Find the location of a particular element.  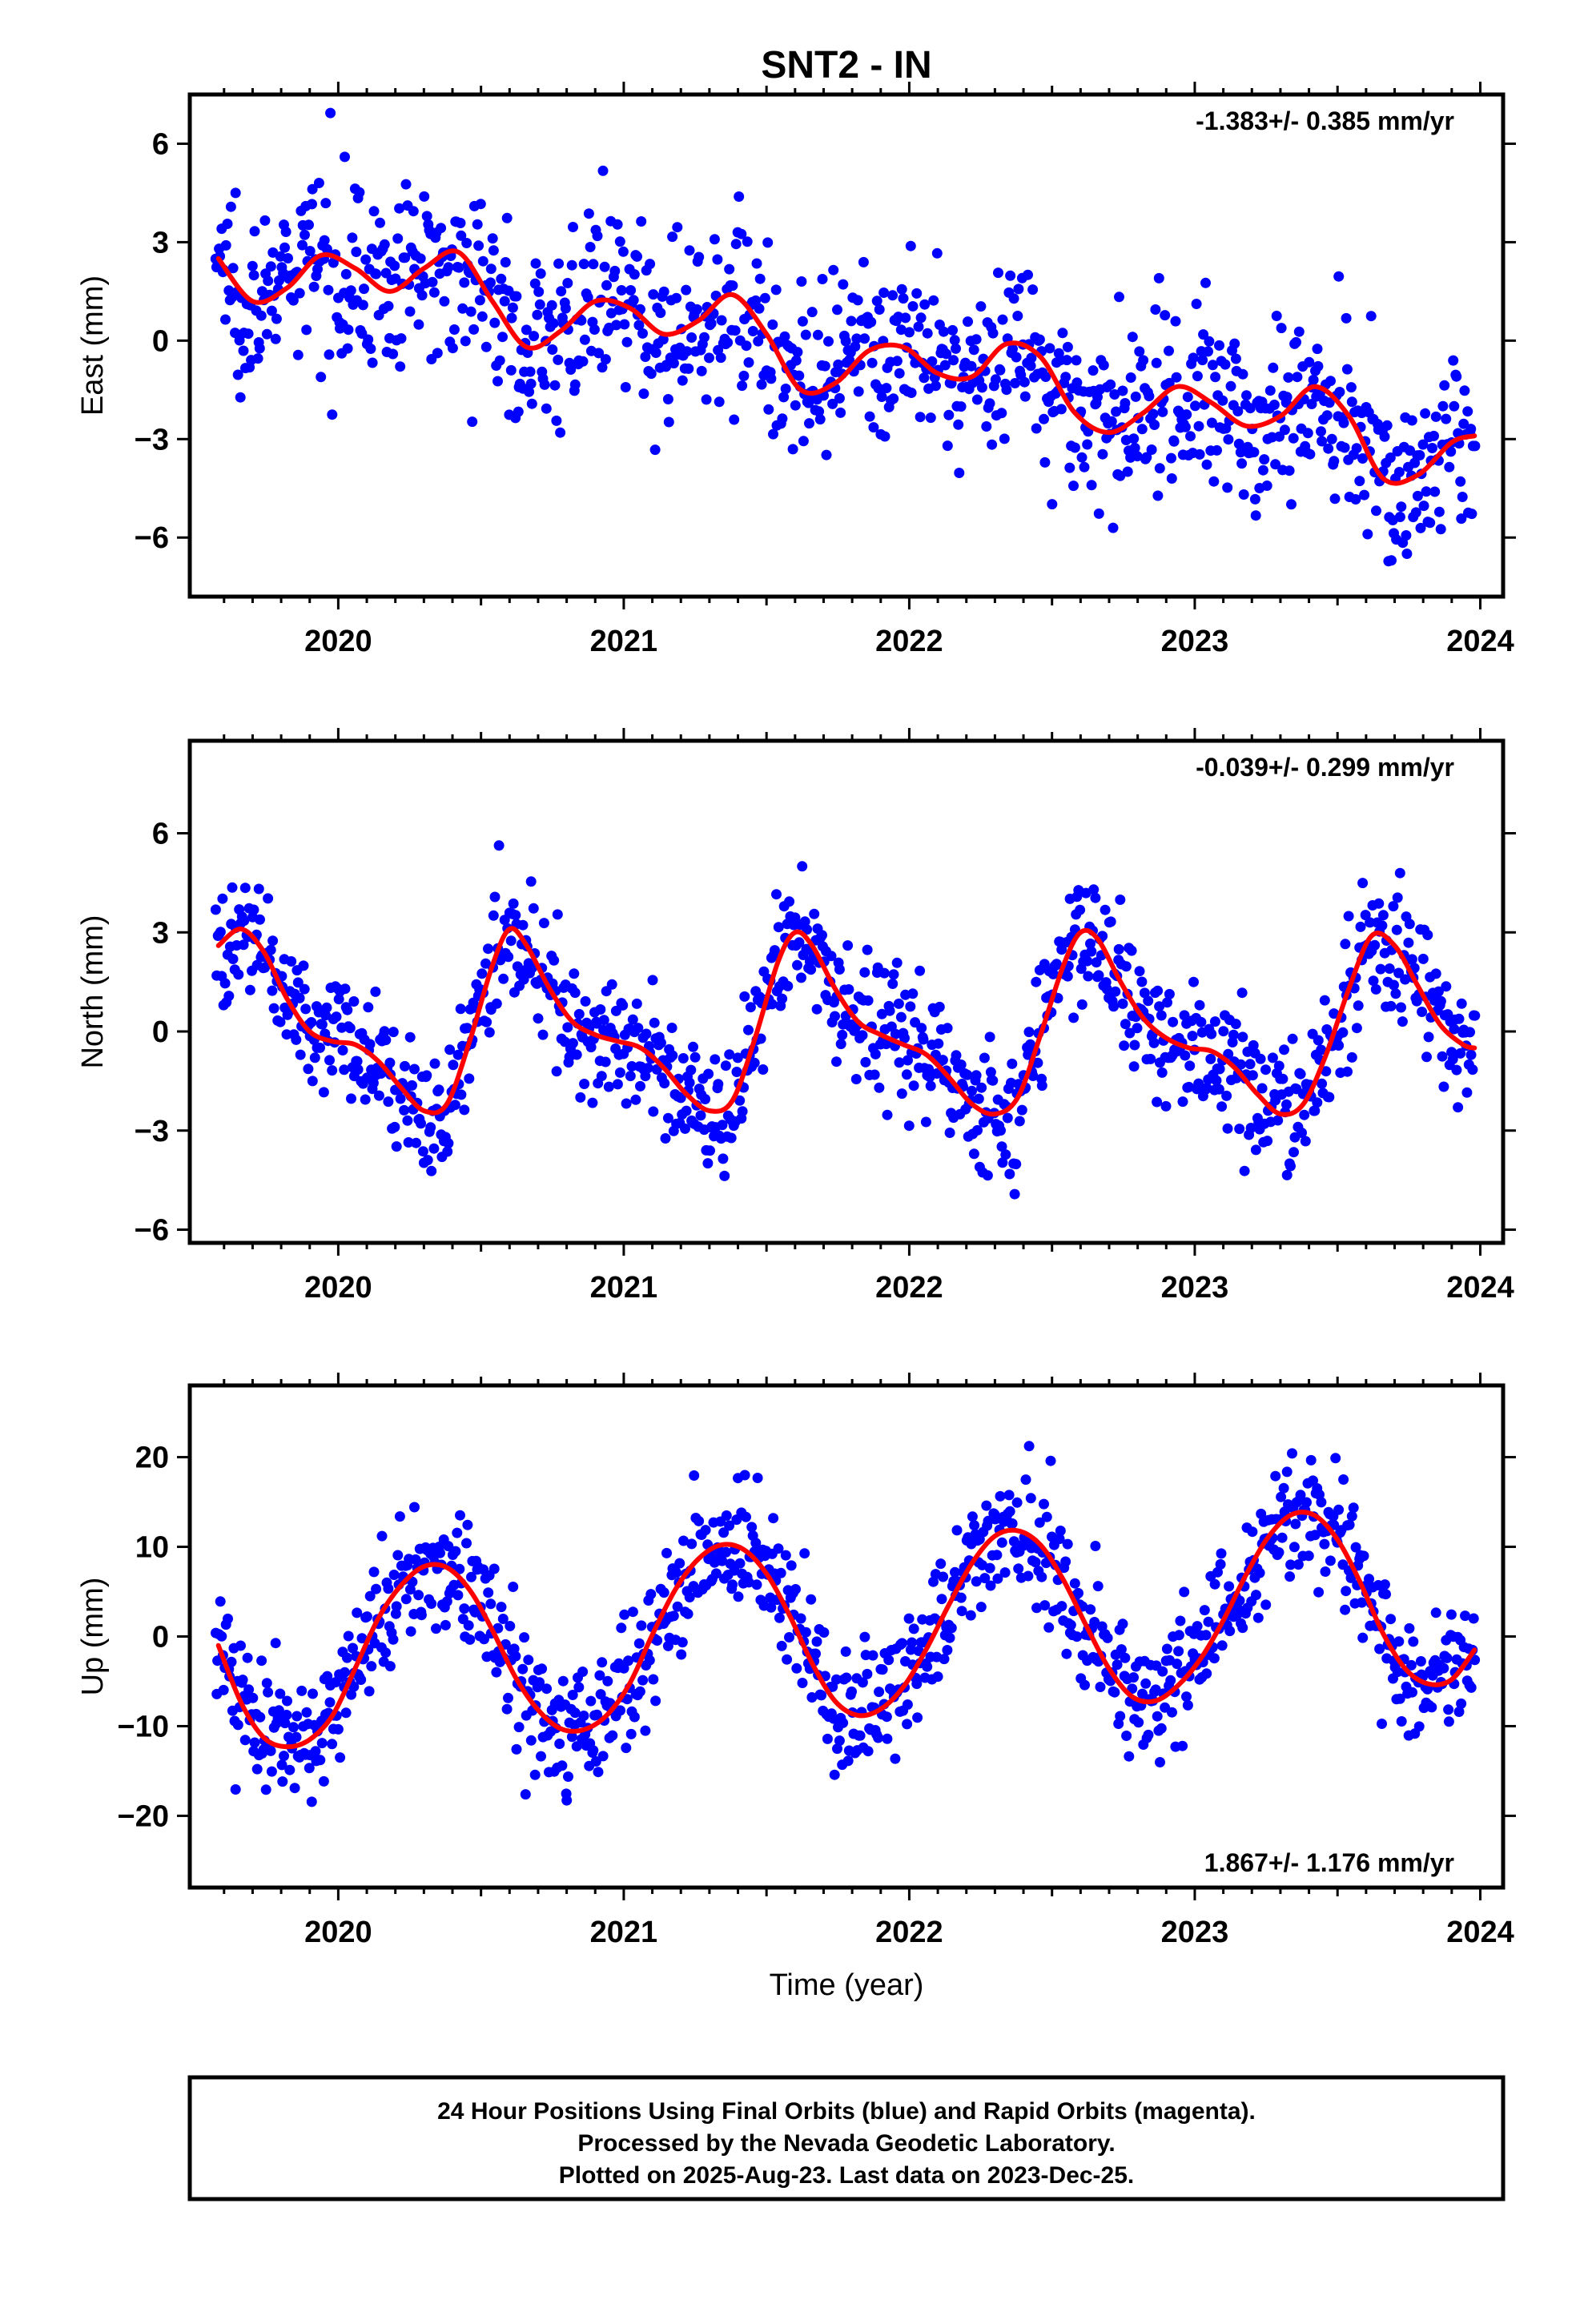

north-fit-line is located at coordinates (846, 1021).